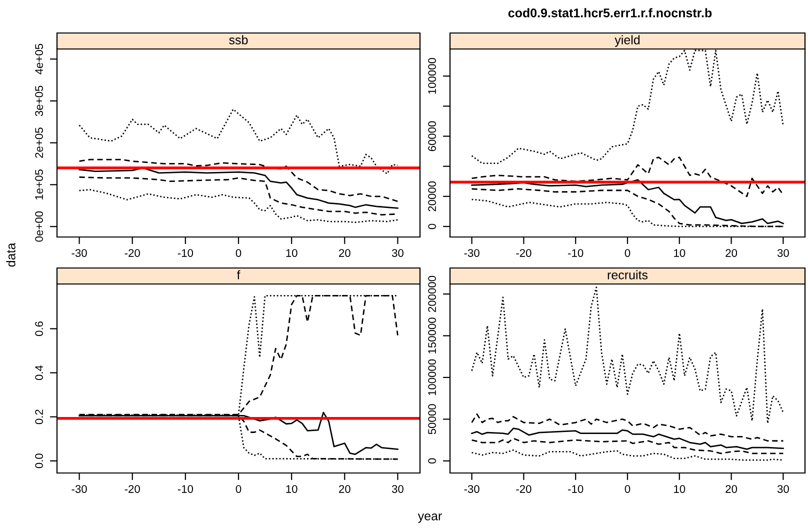 The width and height of the screenshot is (808, 528). Describe the element at coordinates (39, 143) in the screenshot. I see `y-tick-label: 2e+05` at that location.